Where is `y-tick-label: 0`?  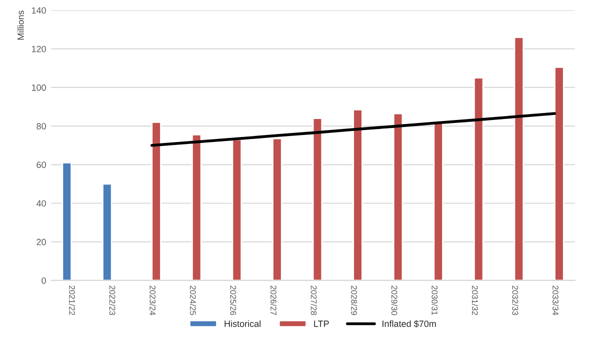 y-tick-label: 0 is located at coordinates (44, 280).